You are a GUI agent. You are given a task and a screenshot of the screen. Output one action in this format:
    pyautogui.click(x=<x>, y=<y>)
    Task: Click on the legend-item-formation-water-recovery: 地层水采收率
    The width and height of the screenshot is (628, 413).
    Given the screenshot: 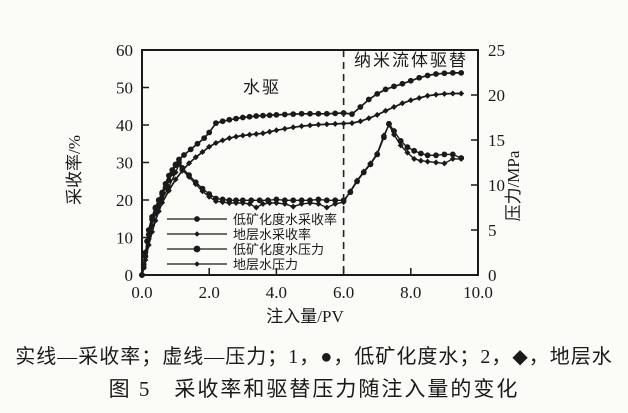 What is the action you would take?
    pyautogui.click(x=239, y=234)
    